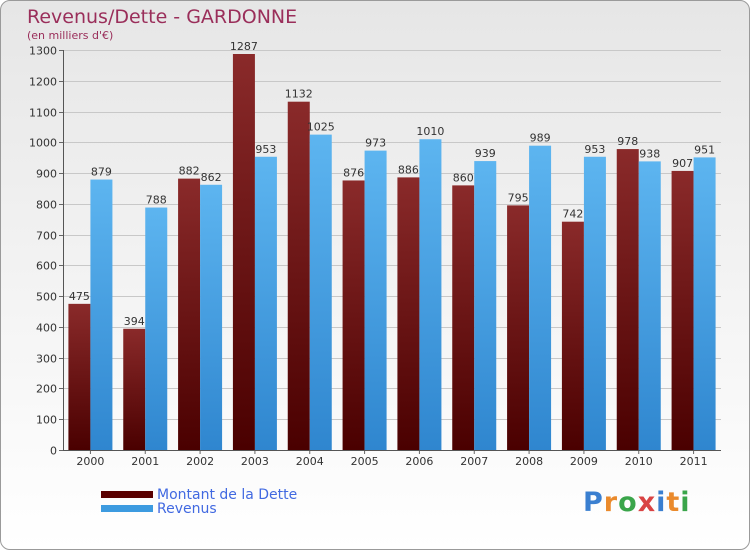 This screenshot has width=750, height=550. Describe the element at coordinates (419, 461) in the screenshot. I see `x-tick-label: 2006` at that location.